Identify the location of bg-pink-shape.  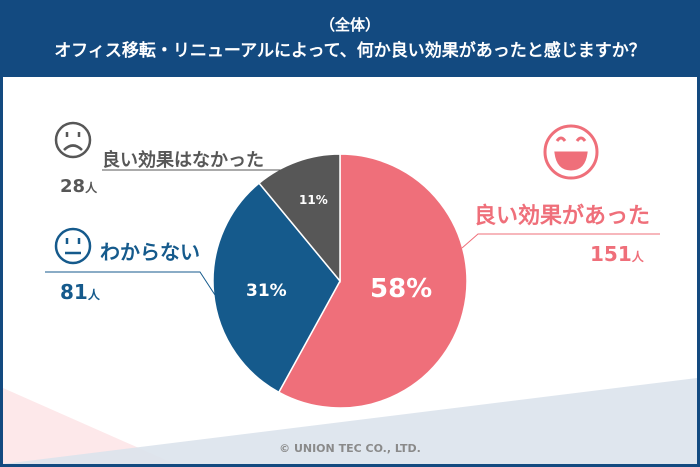
(89, 426).